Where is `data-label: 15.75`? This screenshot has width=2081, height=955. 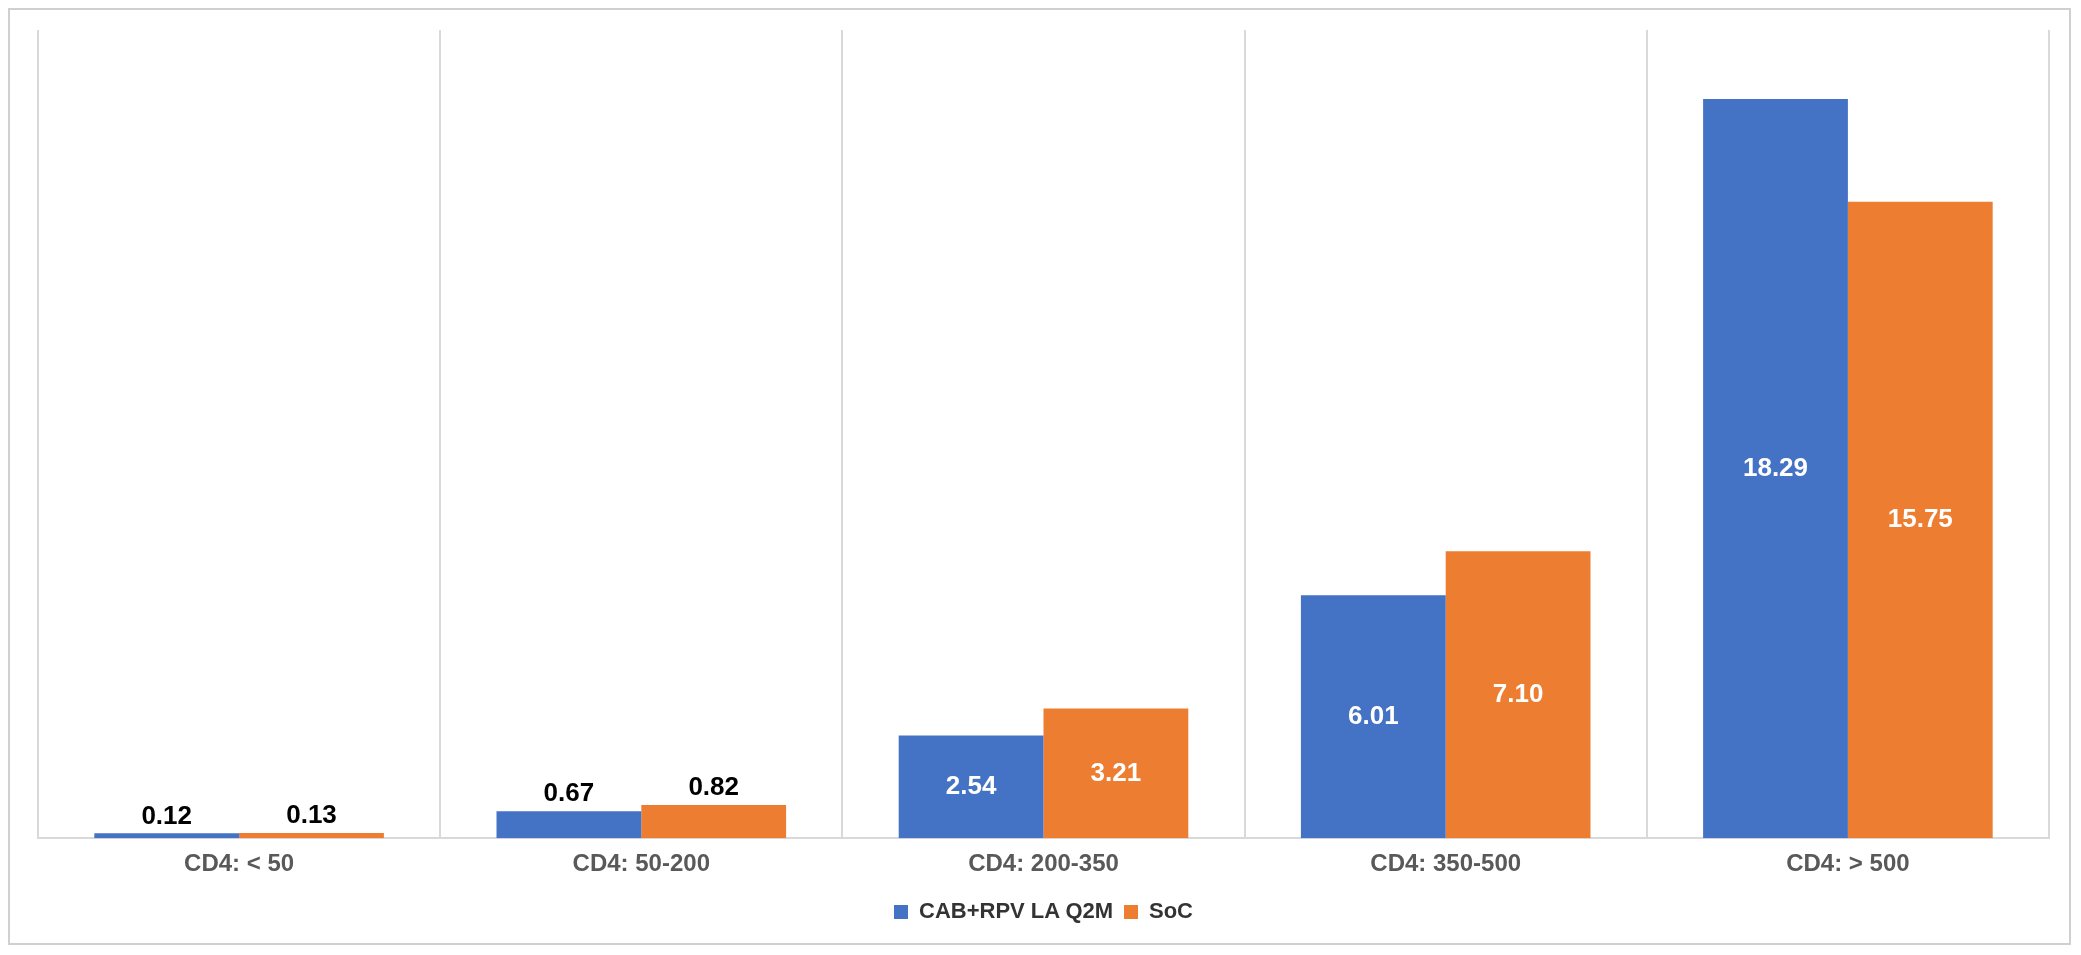
data-label: 15.75 is located at coordinates (1920, 518).